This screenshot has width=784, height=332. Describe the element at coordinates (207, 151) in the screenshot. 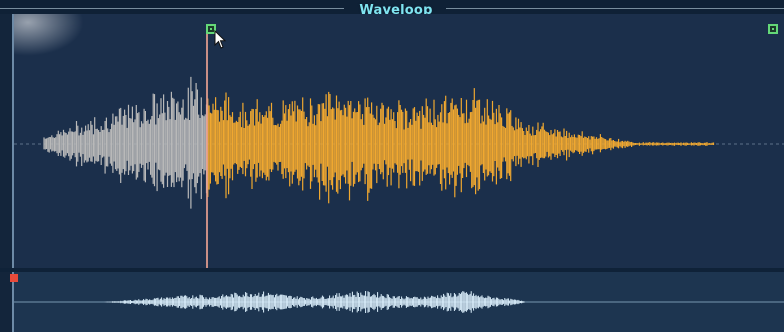

I see `playhead-line` at that location.